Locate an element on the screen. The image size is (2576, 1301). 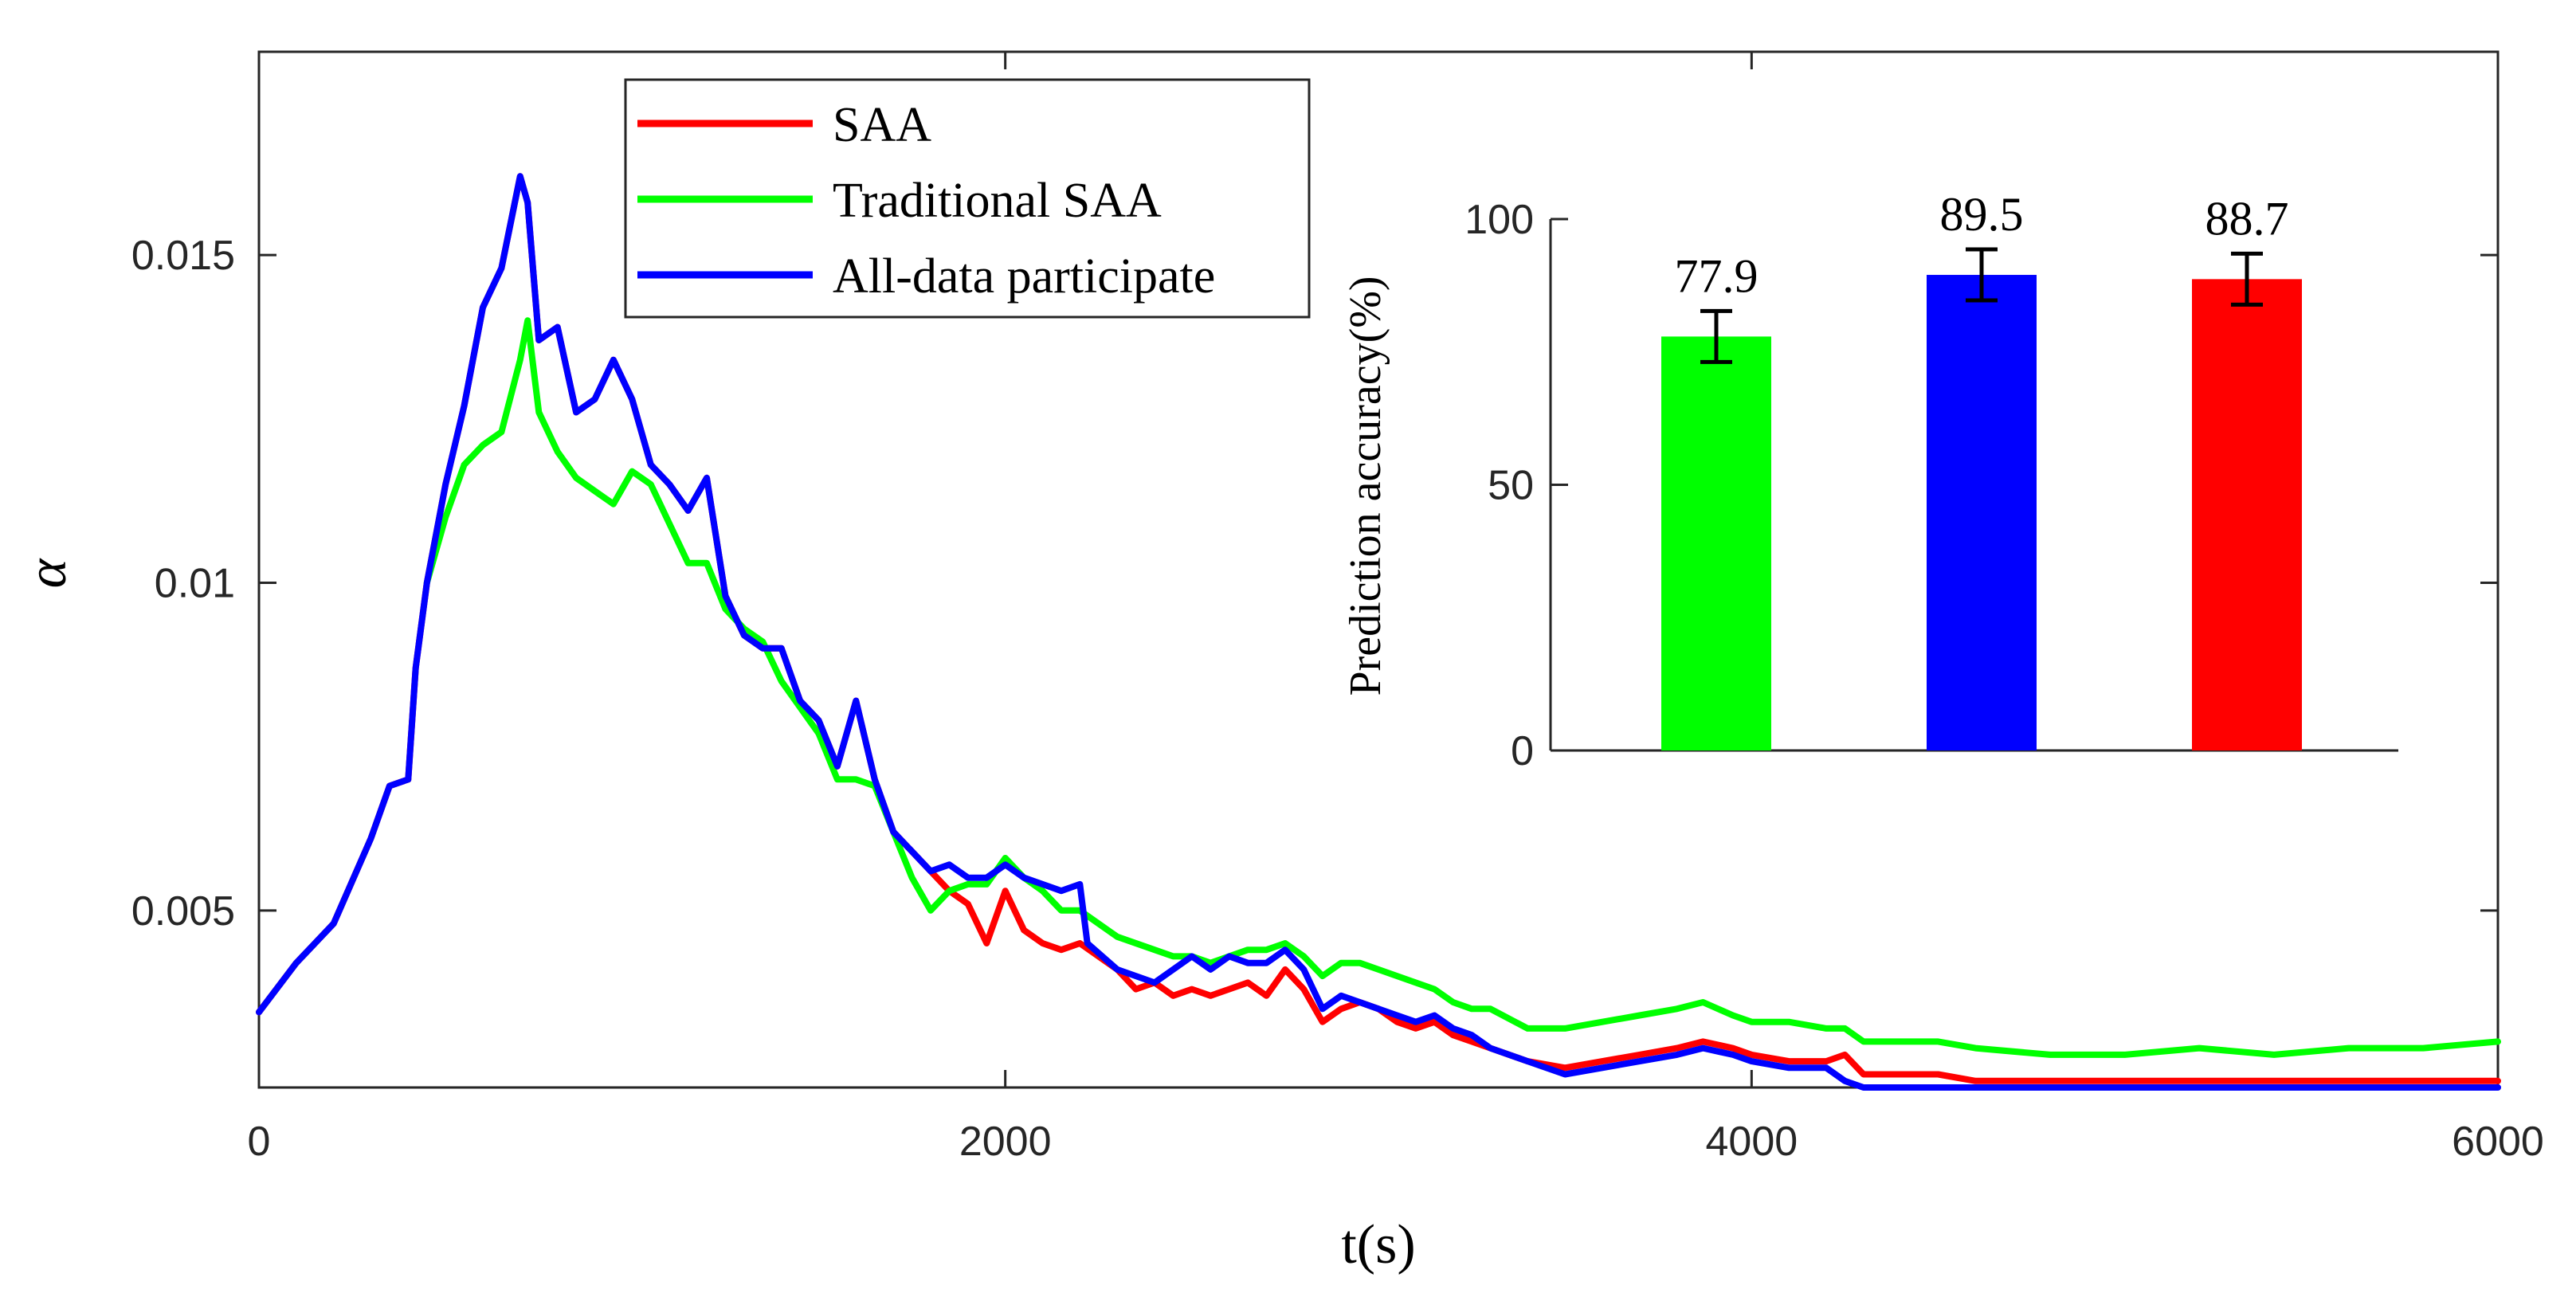
x-tick-label: 0 is located at coordinates (259, 1142).